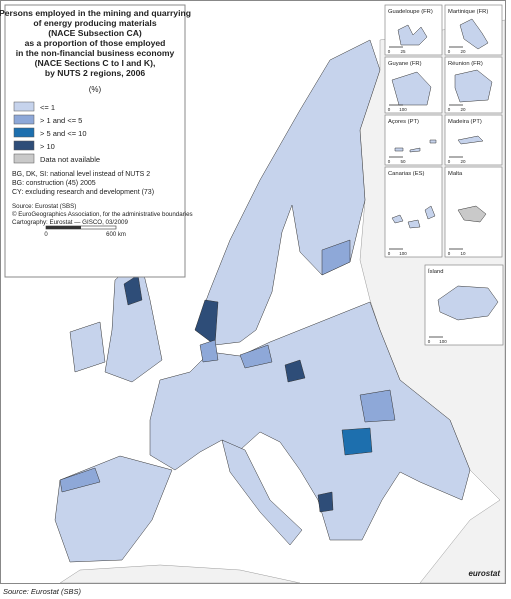 The image size is (511, 599). What do you see at coordinates (465, 122) in the screenshot?
I see `inset-title: Madeira (PT)` at bounding box center [465, 122].